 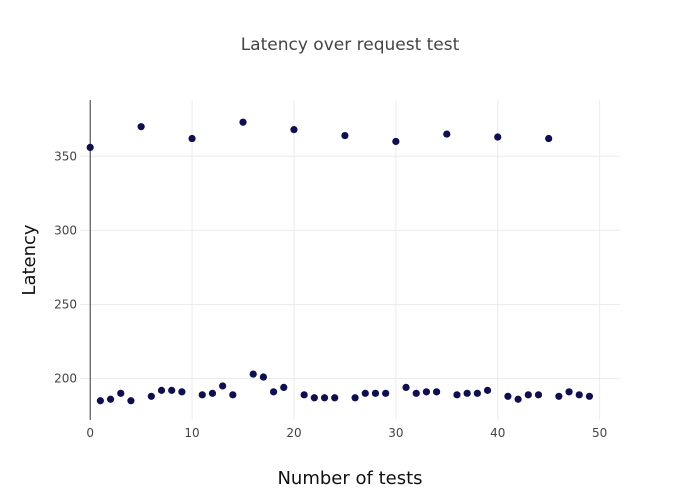 I want to click on x-tick-label: 20, so click(x=293, y=433).